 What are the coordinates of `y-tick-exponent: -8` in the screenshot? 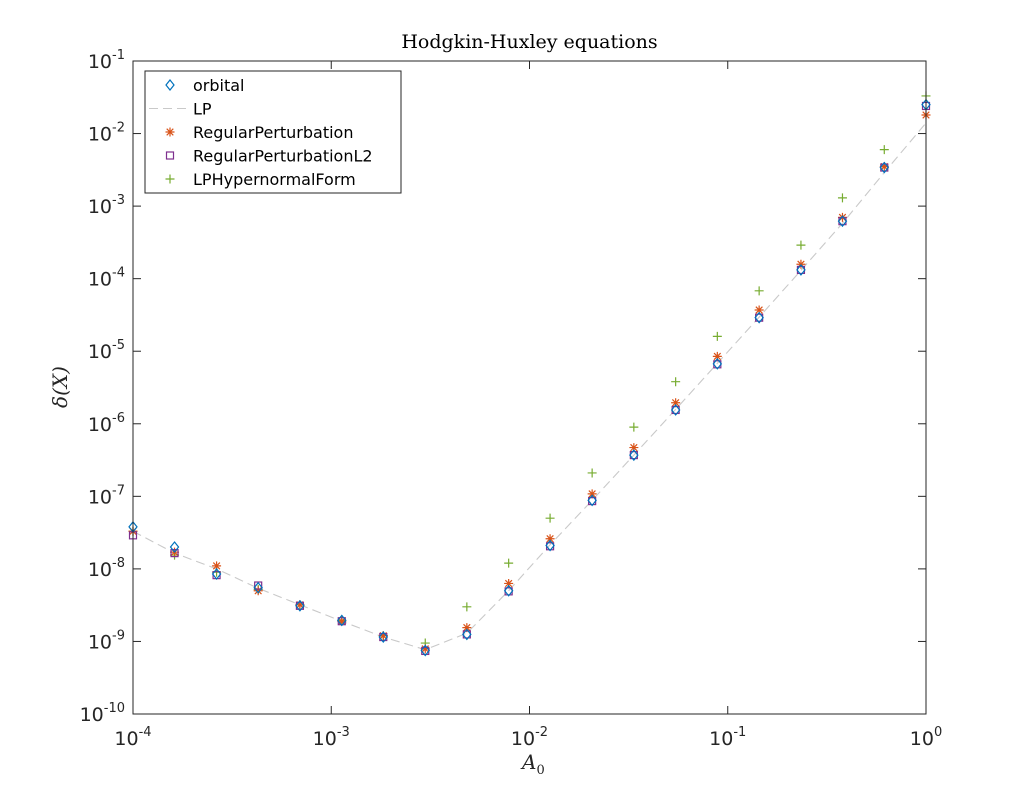 It's located at (118, 563).